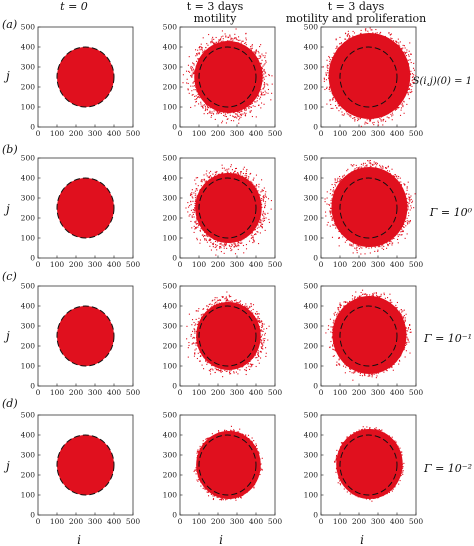  What do you see at coordinates (369, 335) in the screenshot?
I see `cell-disc` at bounding box center [369, 335].